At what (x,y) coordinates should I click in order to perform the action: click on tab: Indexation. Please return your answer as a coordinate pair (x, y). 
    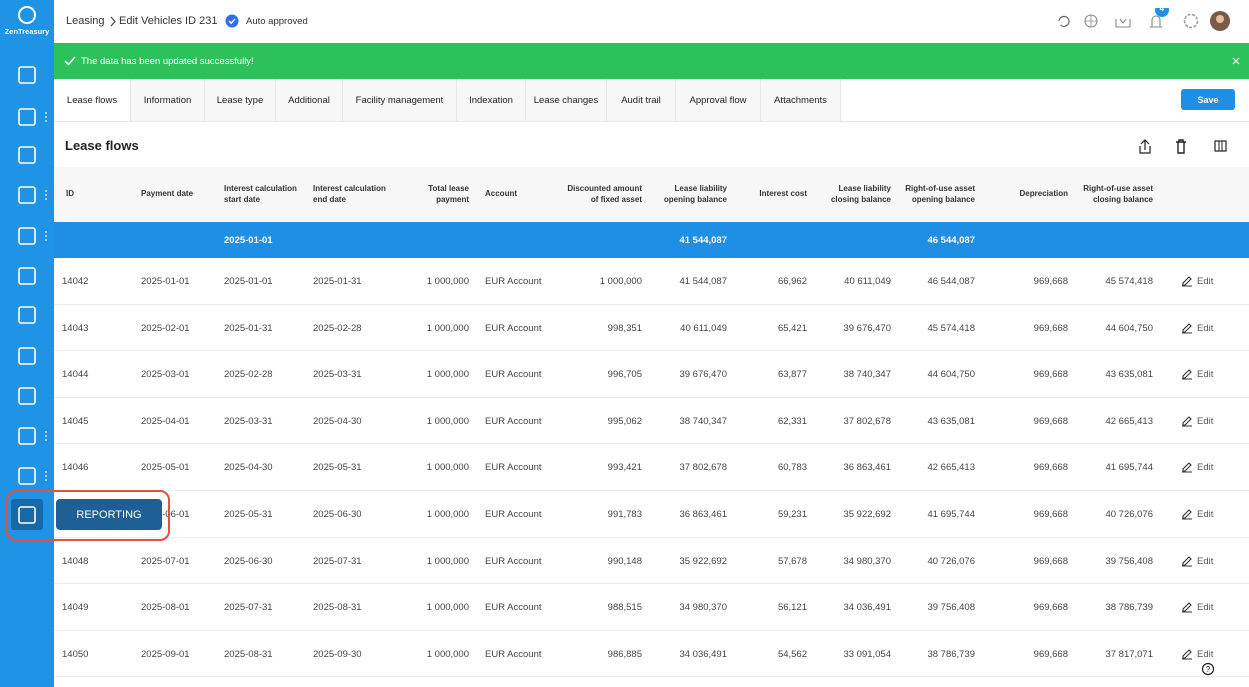
    Looking at the image, I should click on (491, 100).